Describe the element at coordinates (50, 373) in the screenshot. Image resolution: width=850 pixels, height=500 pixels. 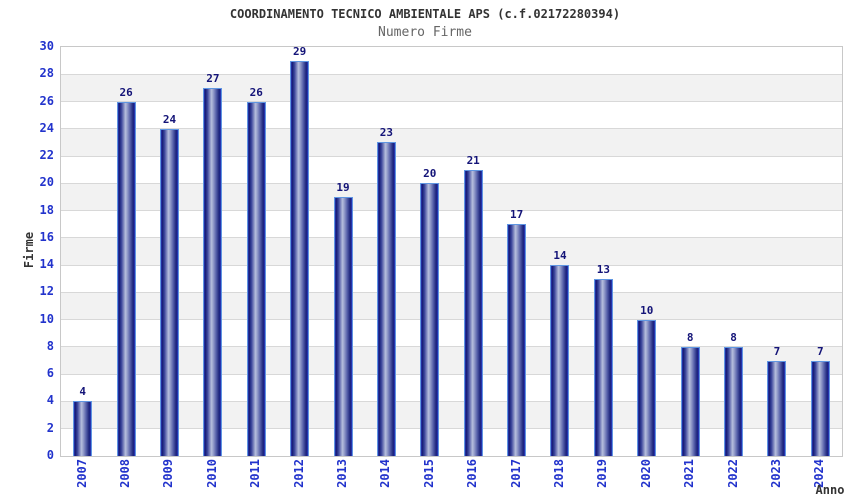
I see `y-tick-label: 6` at that location.